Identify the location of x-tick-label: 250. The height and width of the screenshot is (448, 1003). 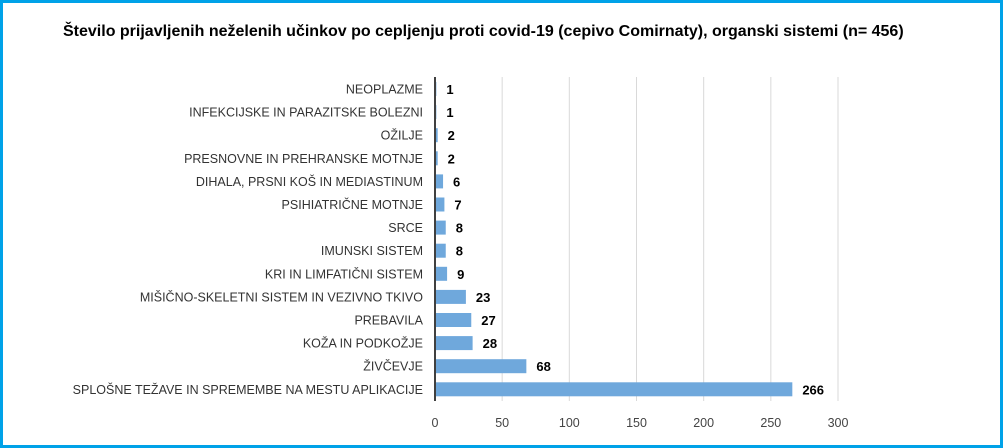
(770, 423).